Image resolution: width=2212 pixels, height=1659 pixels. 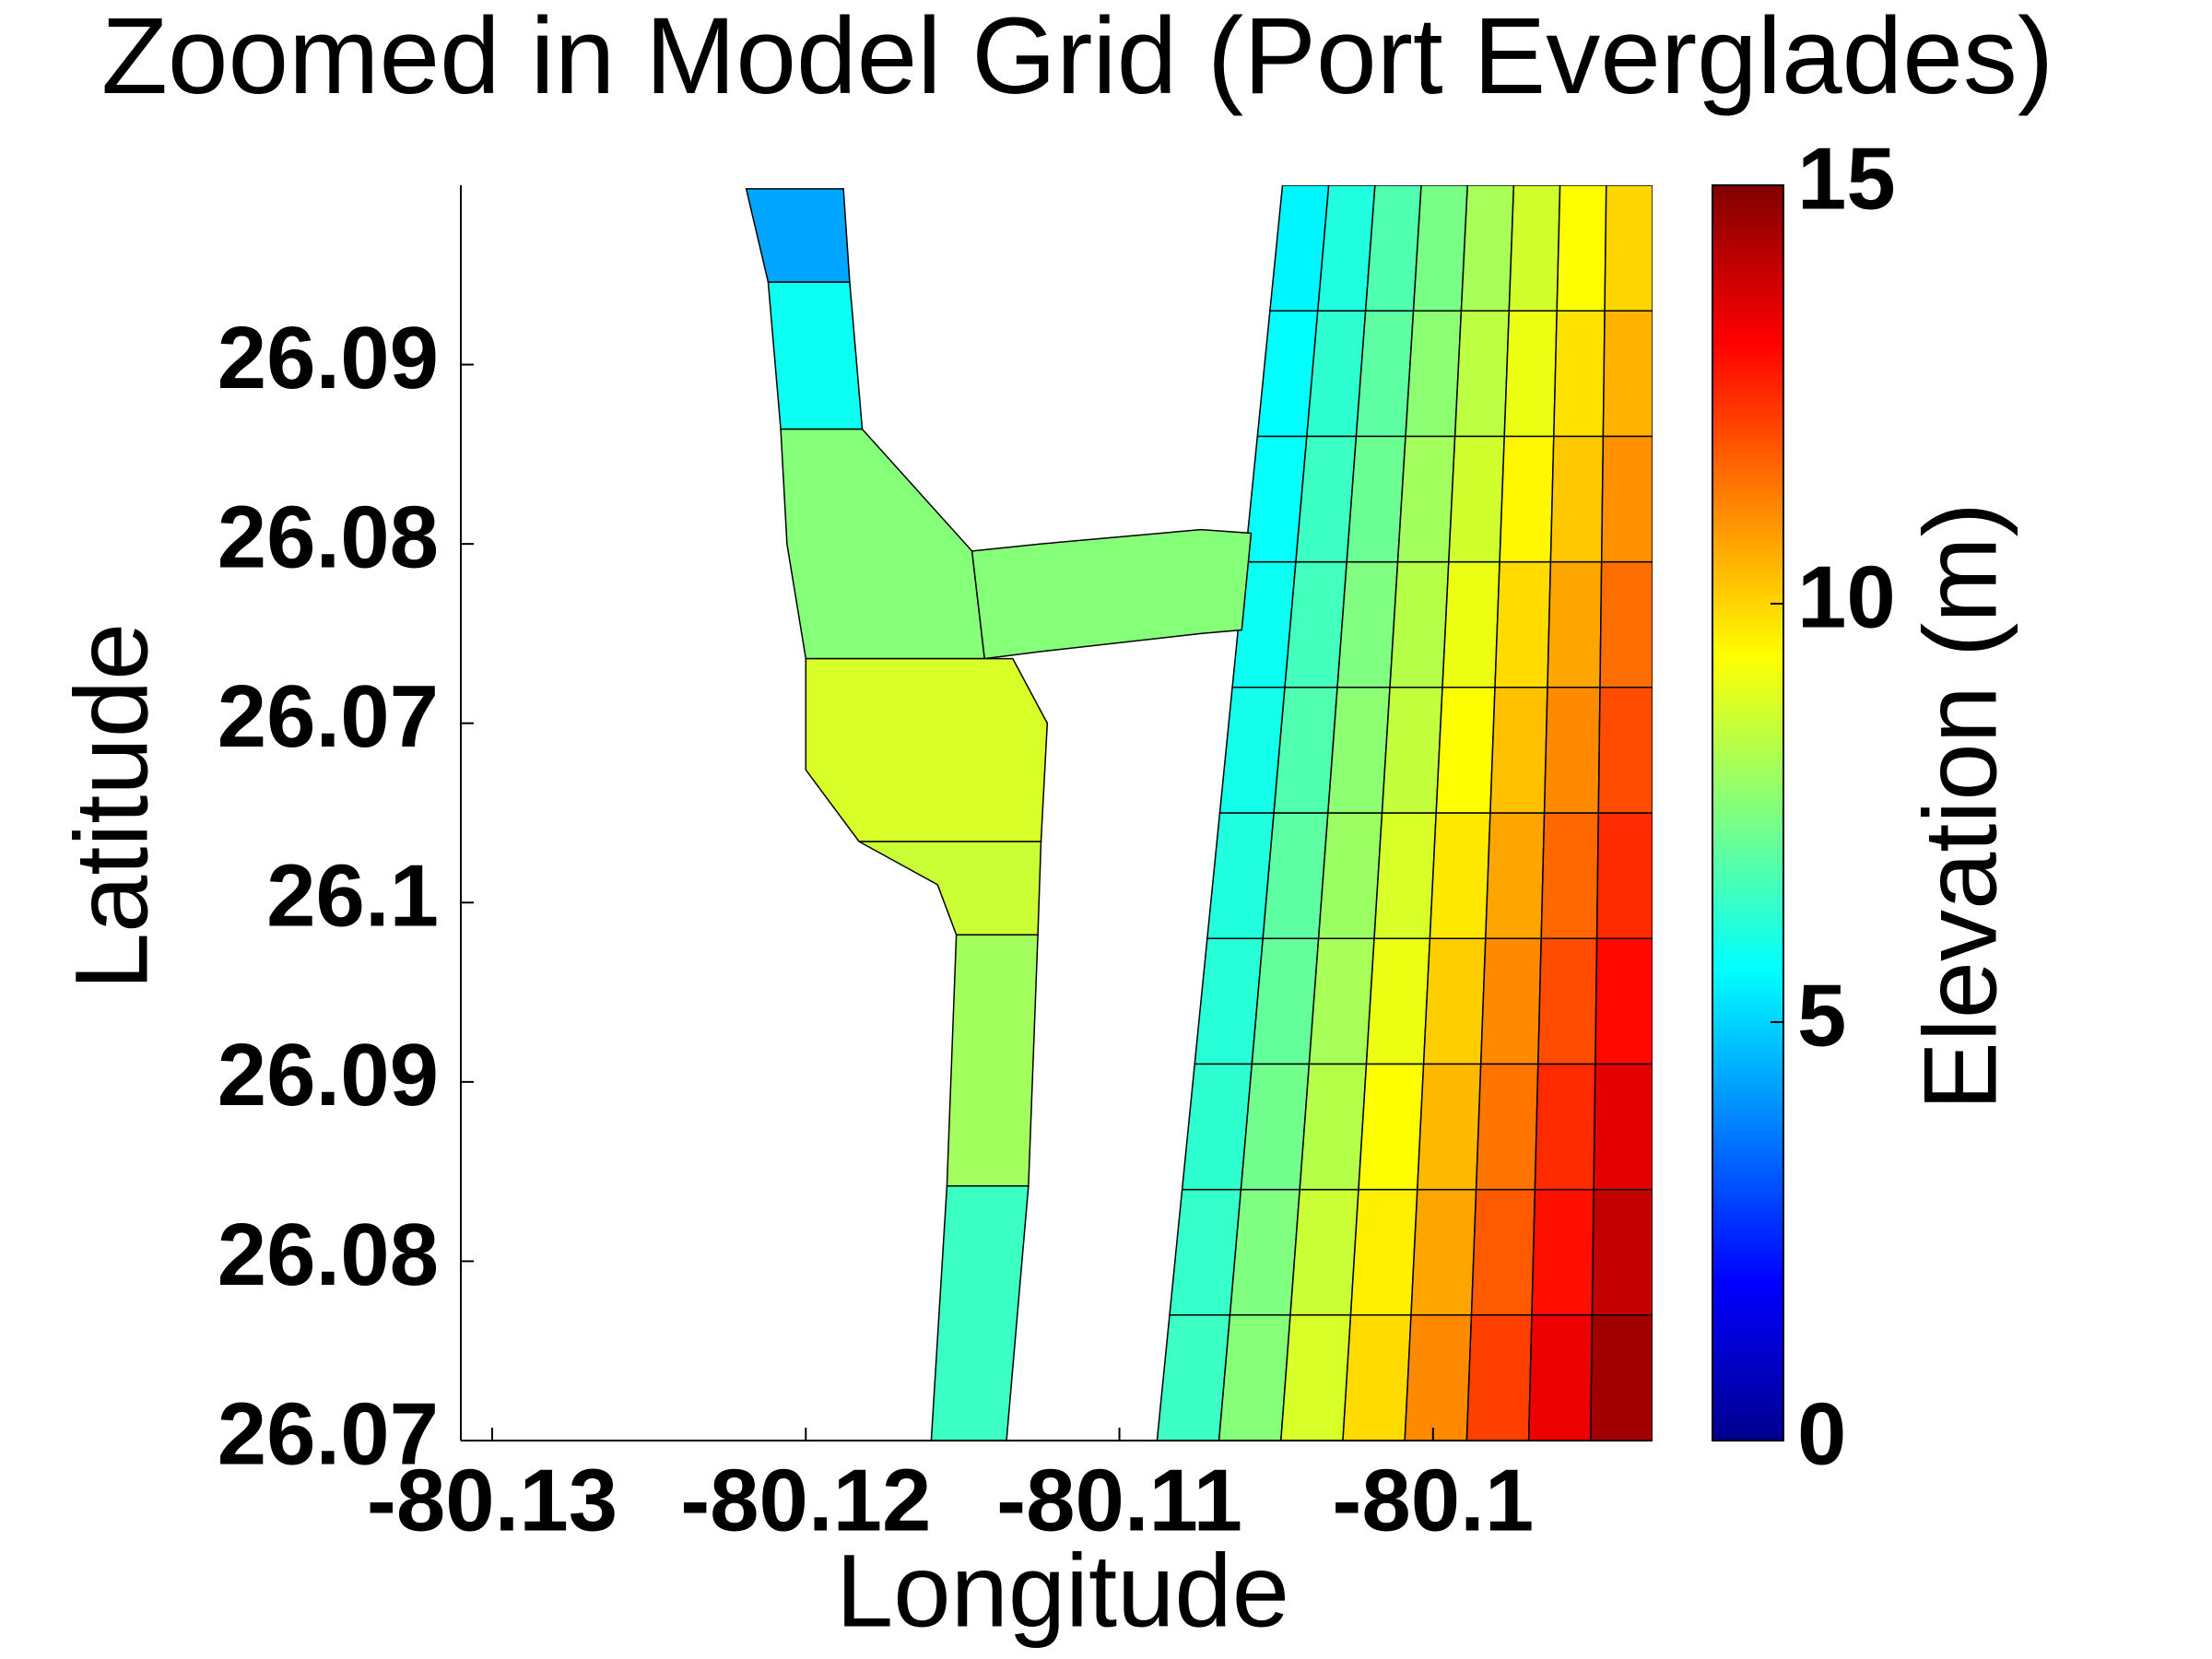 What do you see at coordinates (1960, 806) in the screenshot?
I see `colorbar-label: Elevation (m)` at bounding box center [1960, 806].